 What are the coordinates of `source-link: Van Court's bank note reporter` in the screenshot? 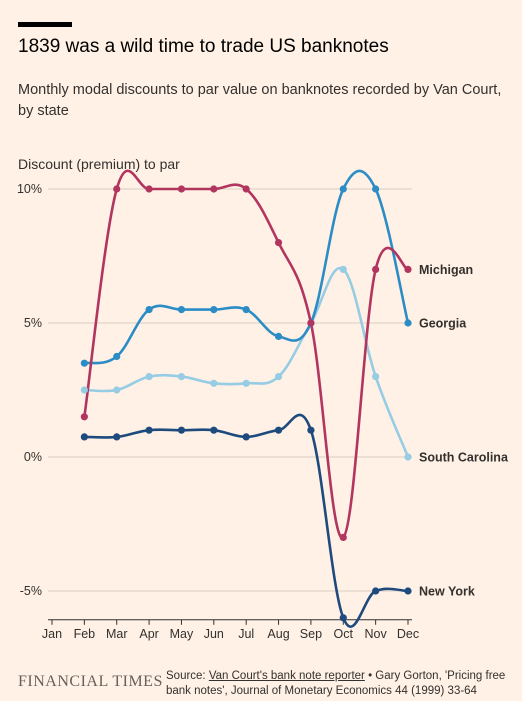 It's located at (286, 676).